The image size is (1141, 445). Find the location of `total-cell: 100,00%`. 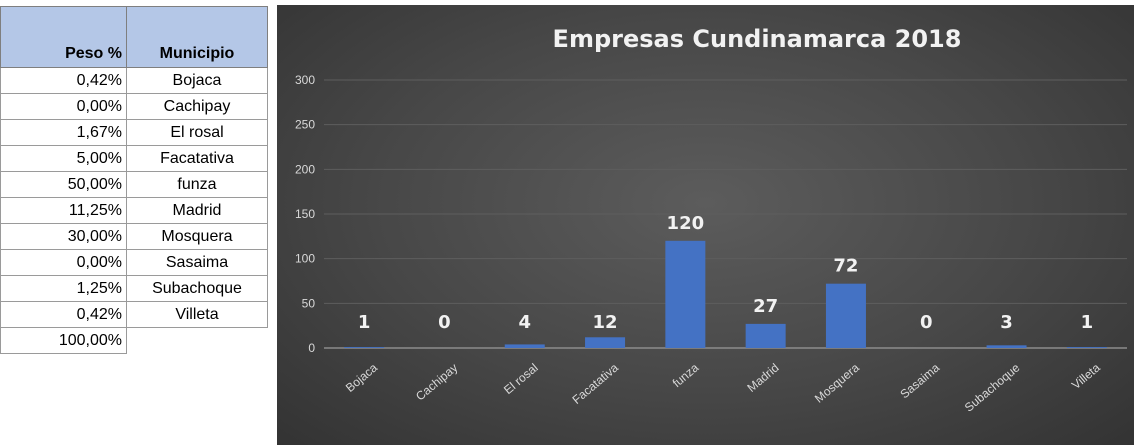

total-cell: 100,00% is located at coordinates (63, 340).